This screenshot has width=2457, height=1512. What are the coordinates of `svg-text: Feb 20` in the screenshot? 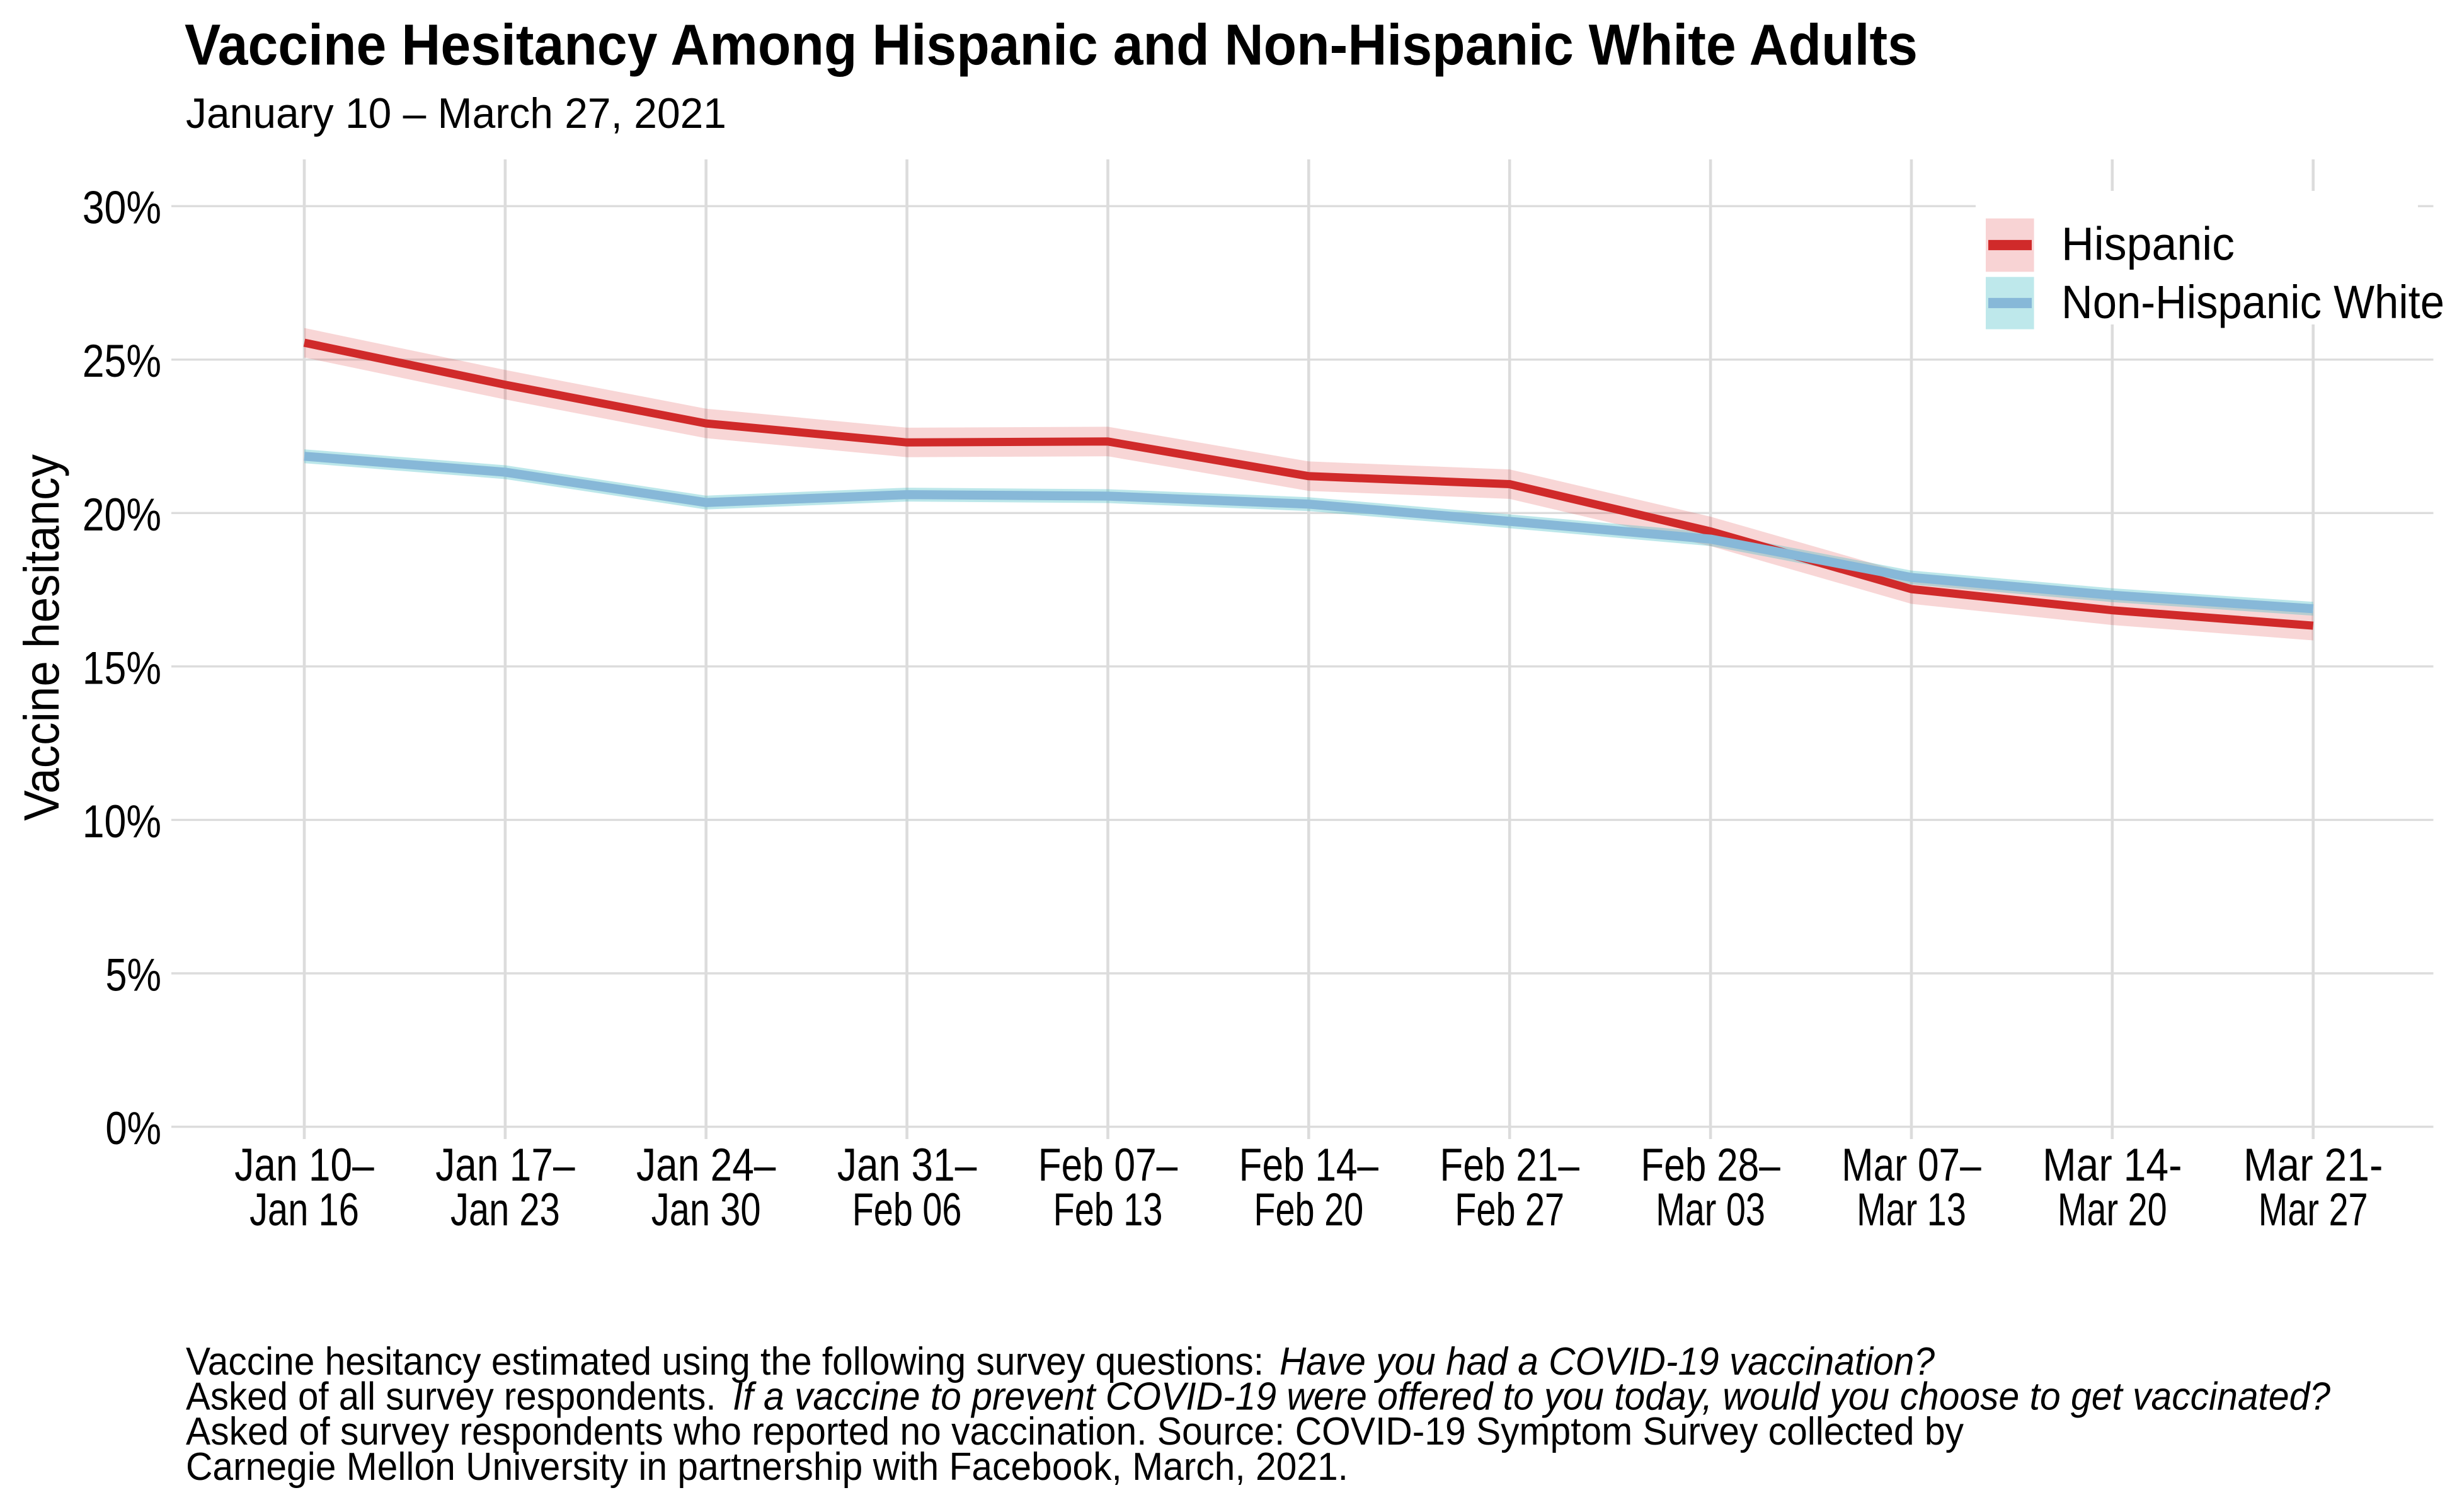 It's located at (1308, 1209).